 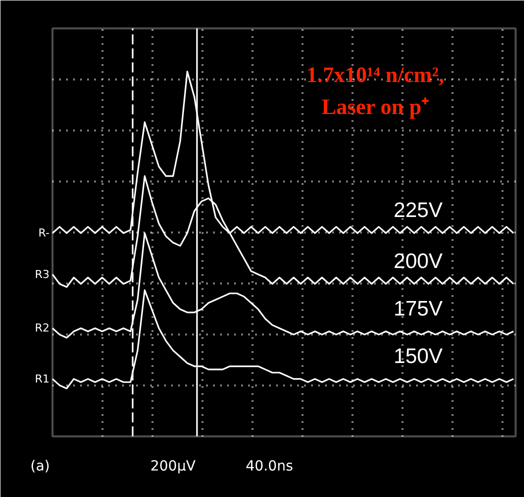 What do you see at coordinates (418, 261) in the screenshot?
I see `series-label: 200V` at bounding box center [418, 261].